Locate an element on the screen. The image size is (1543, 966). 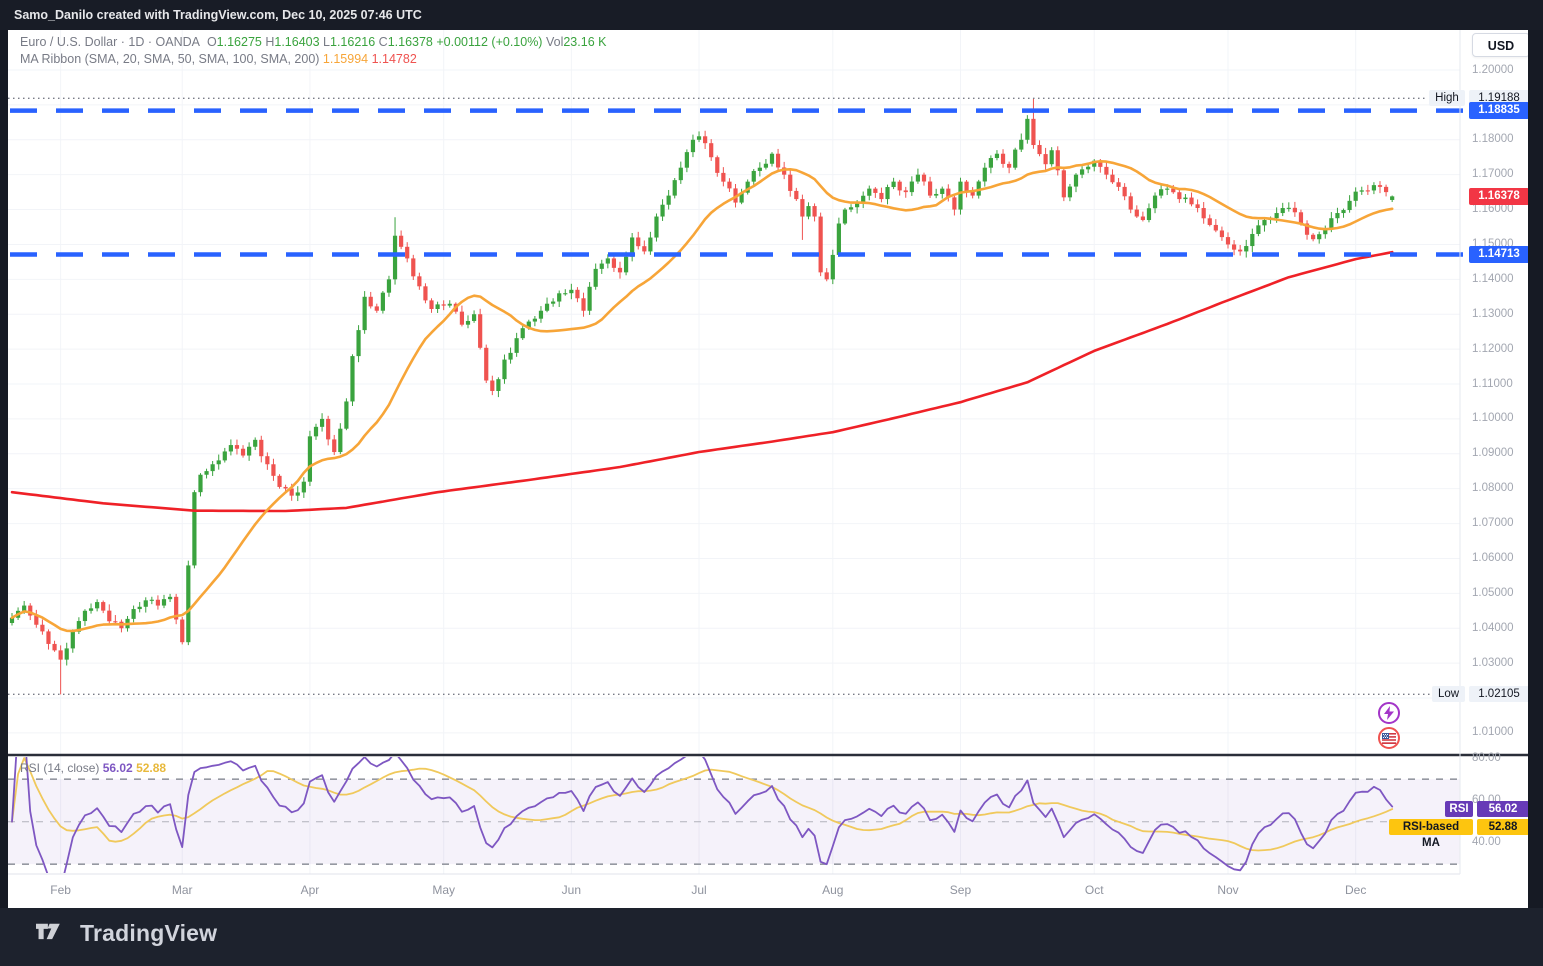
rsi-badge-value: 56.02 is located at coordinates (1502, 808).